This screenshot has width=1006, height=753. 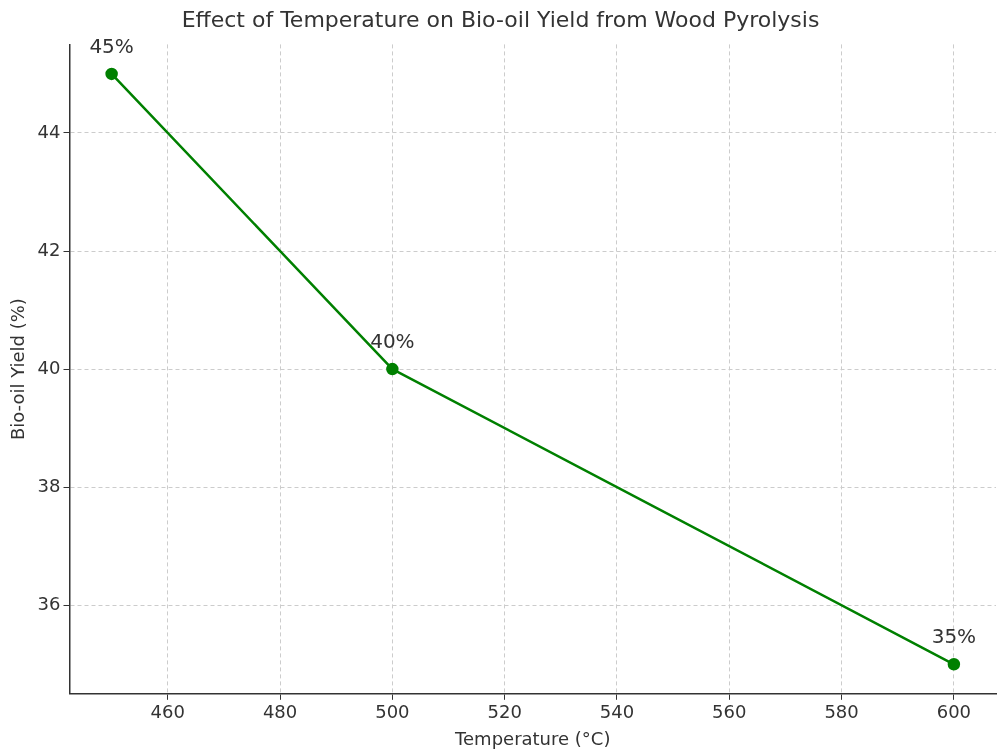 I want to click on data-label: 45%, so click(x=111, y=46).